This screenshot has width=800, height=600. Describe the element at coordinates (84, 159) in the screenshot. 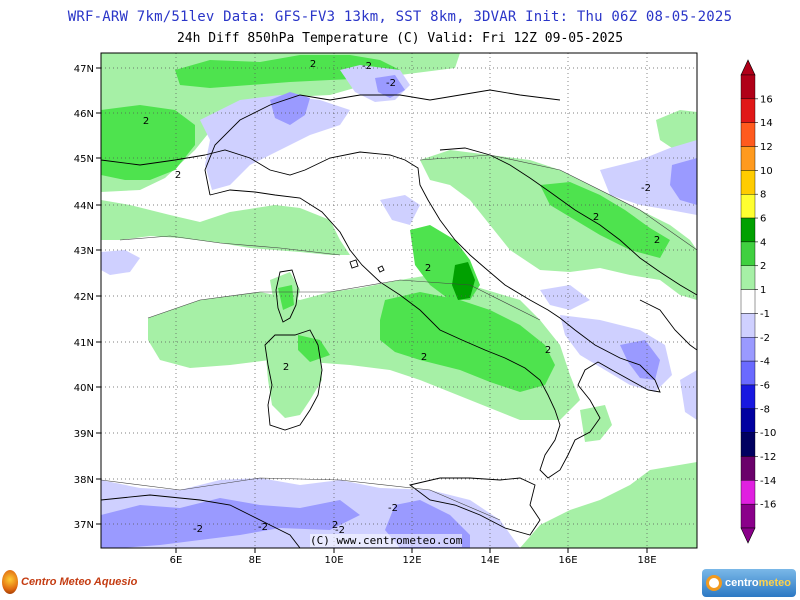

I see `lat-label: 45N` at that location.